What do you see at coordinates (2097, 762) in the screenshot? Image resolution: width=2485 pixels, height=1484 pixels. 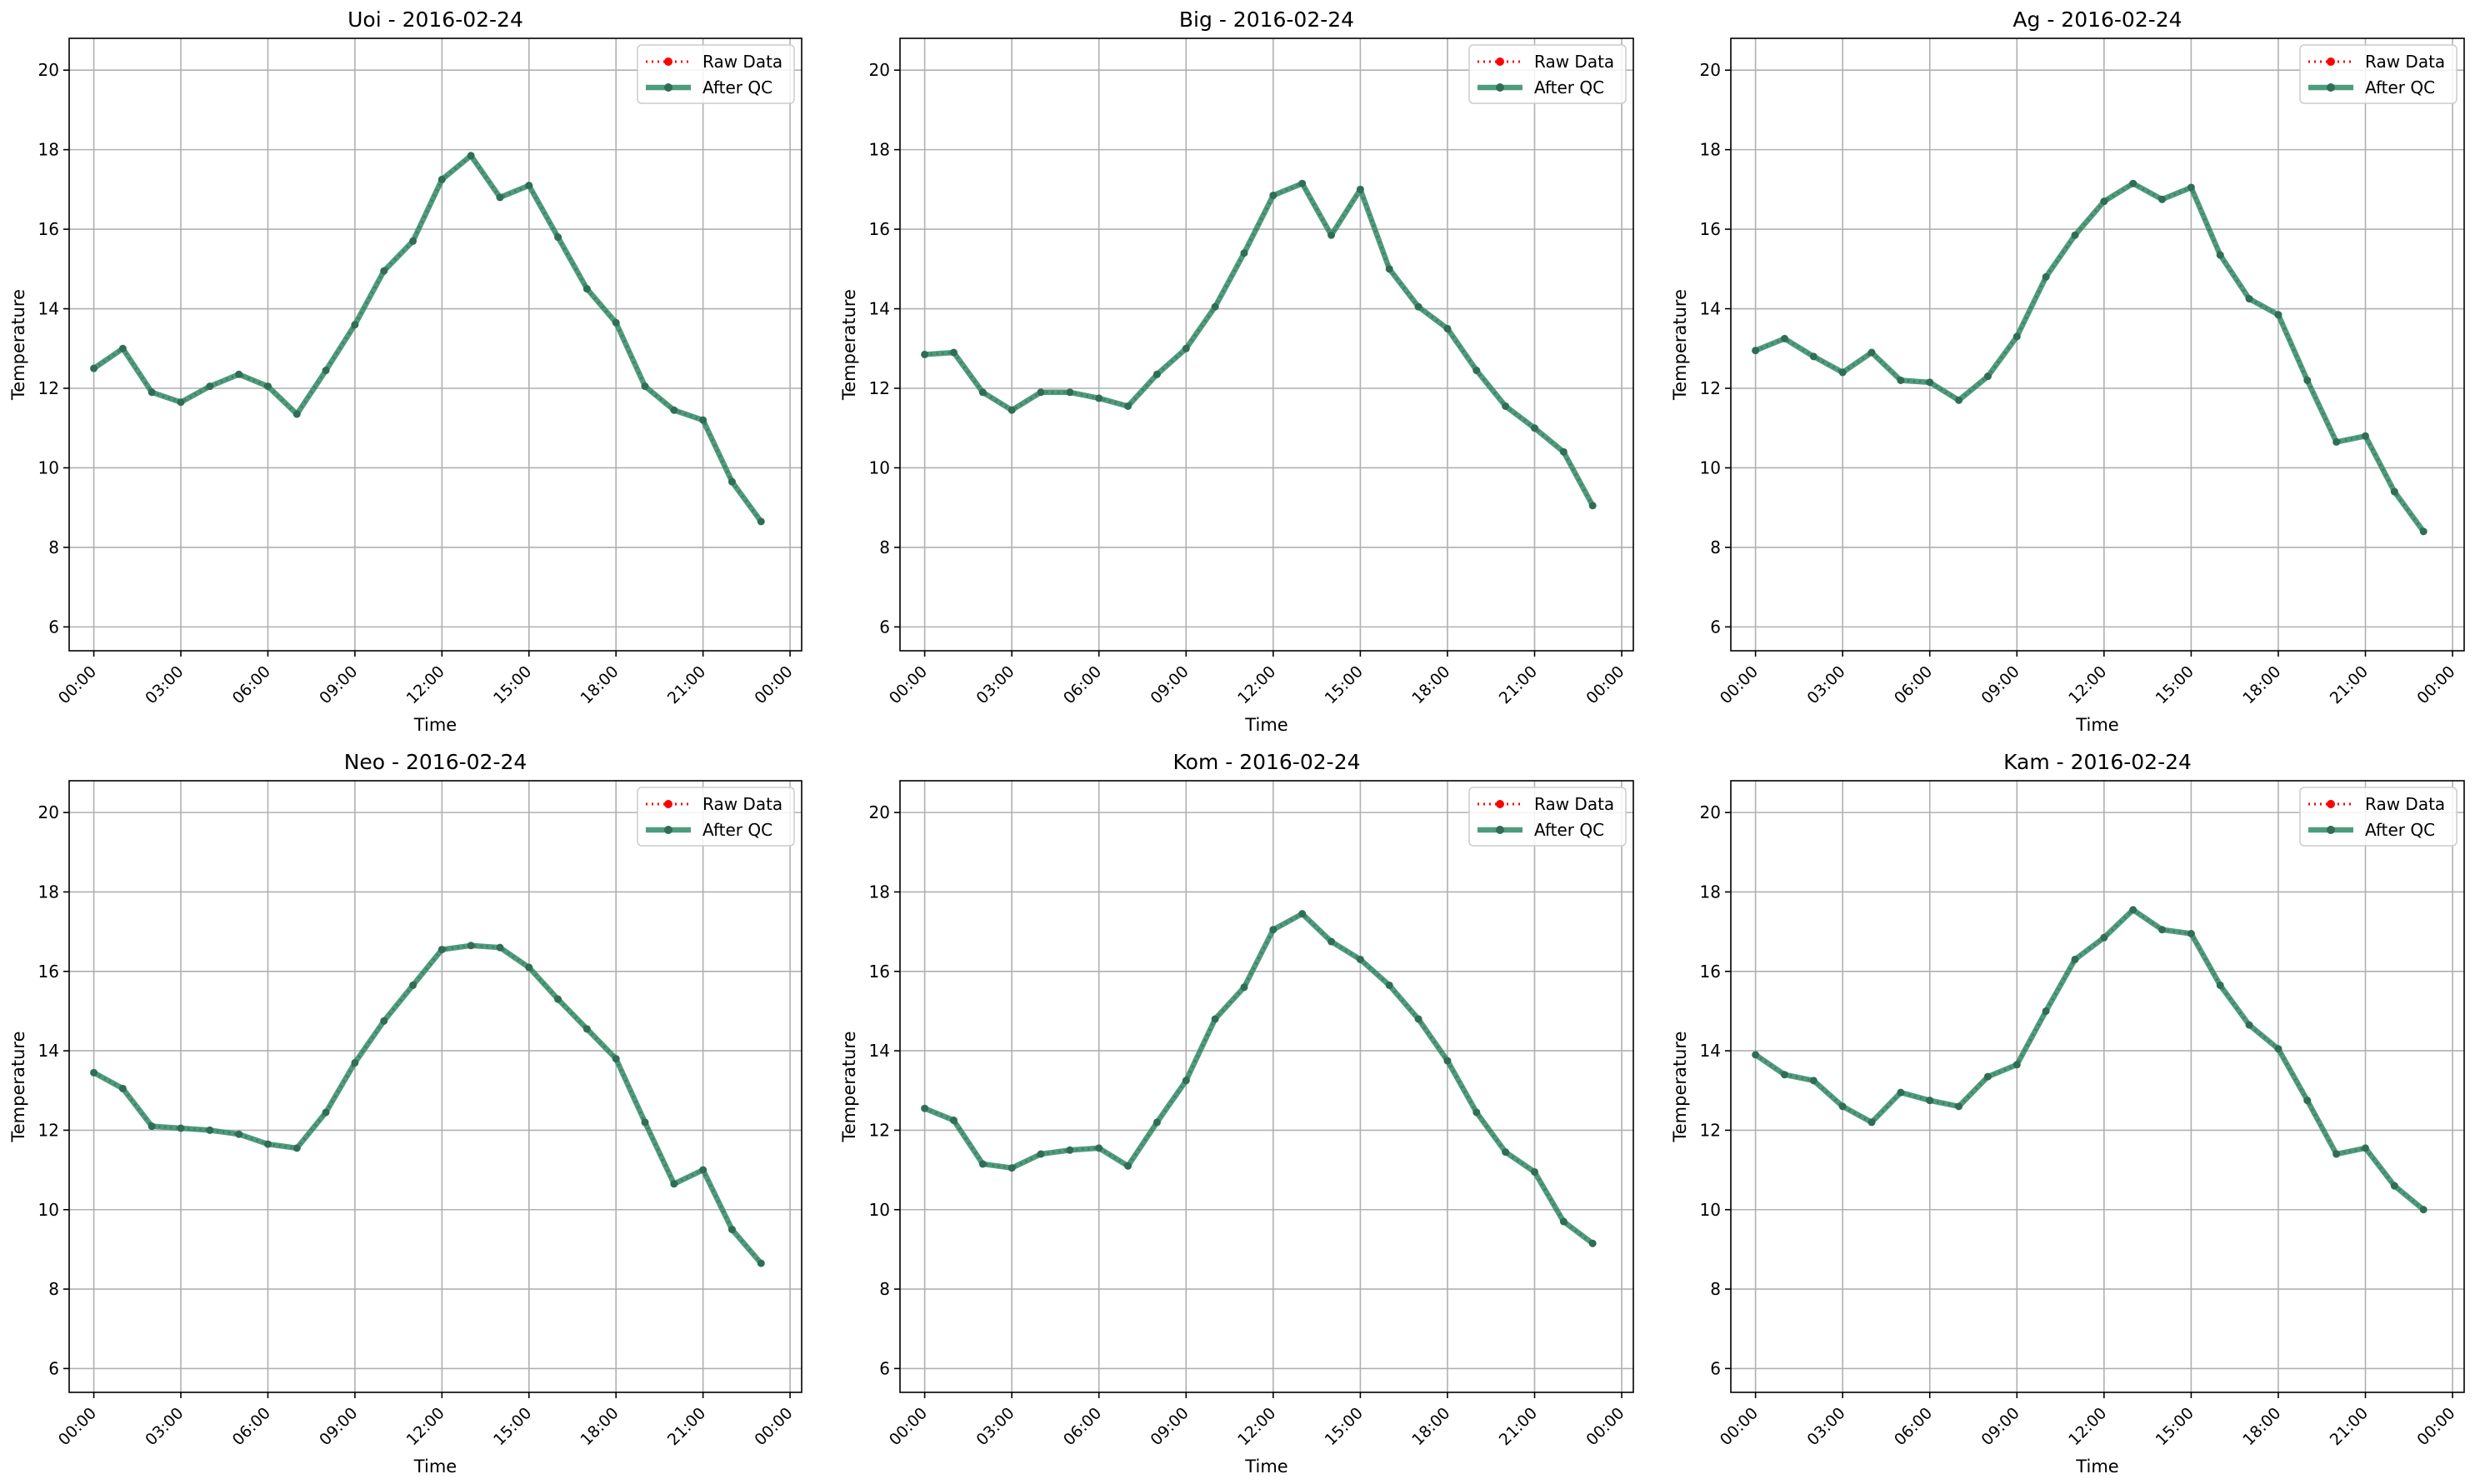 I see `subplot-title: Kam - 2016-02-24` at bounding box center [2097, 762].